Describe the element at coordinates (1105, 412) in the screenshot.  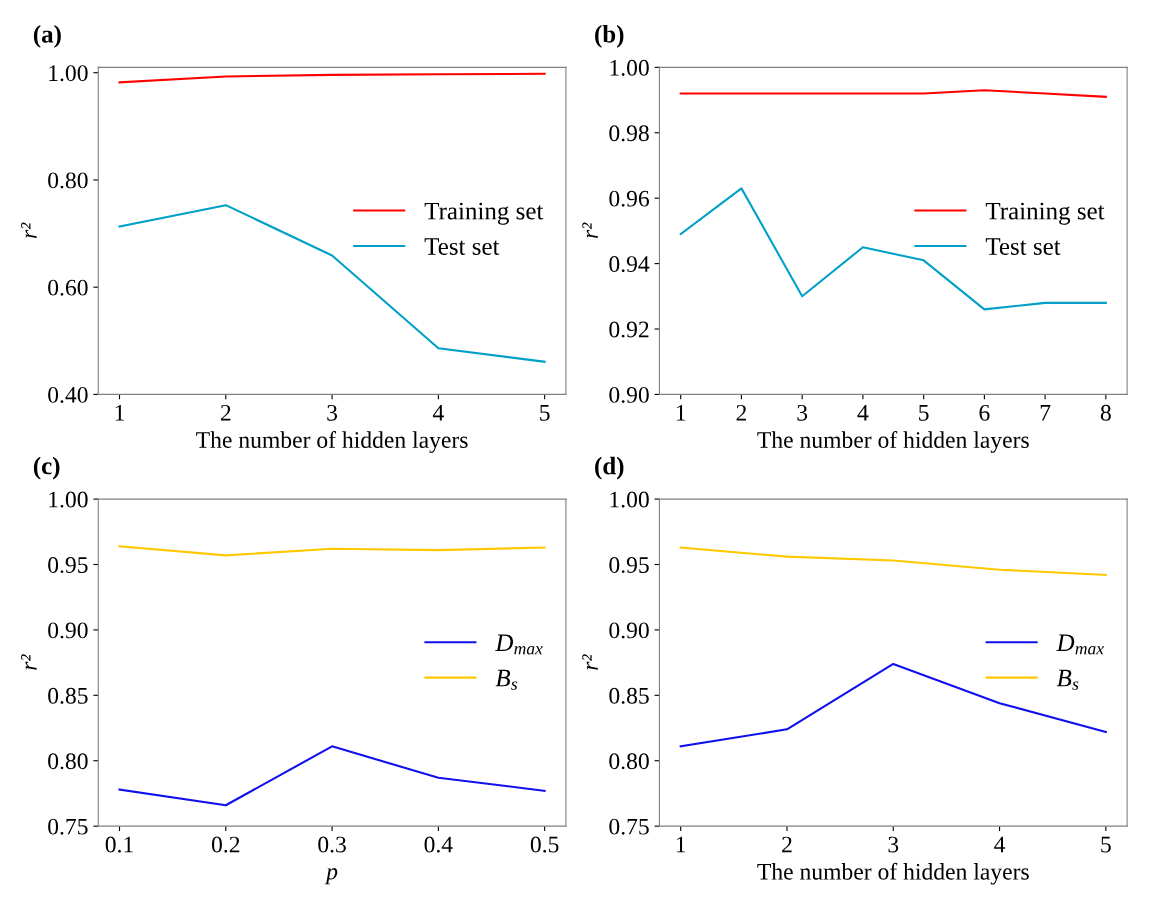
I see `x-tick-label: 8` at that location.